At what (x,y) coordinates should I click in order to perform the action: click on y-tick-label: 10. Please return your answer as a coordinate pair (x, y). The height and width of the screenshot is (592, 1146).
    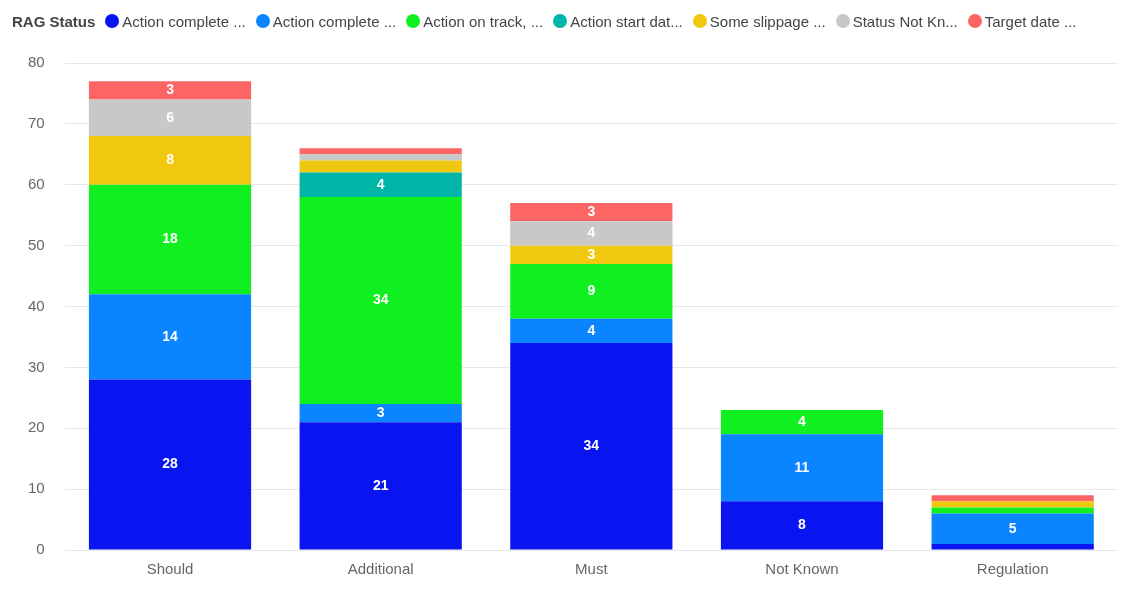
    Looking at the image, I should click on (36, 488).